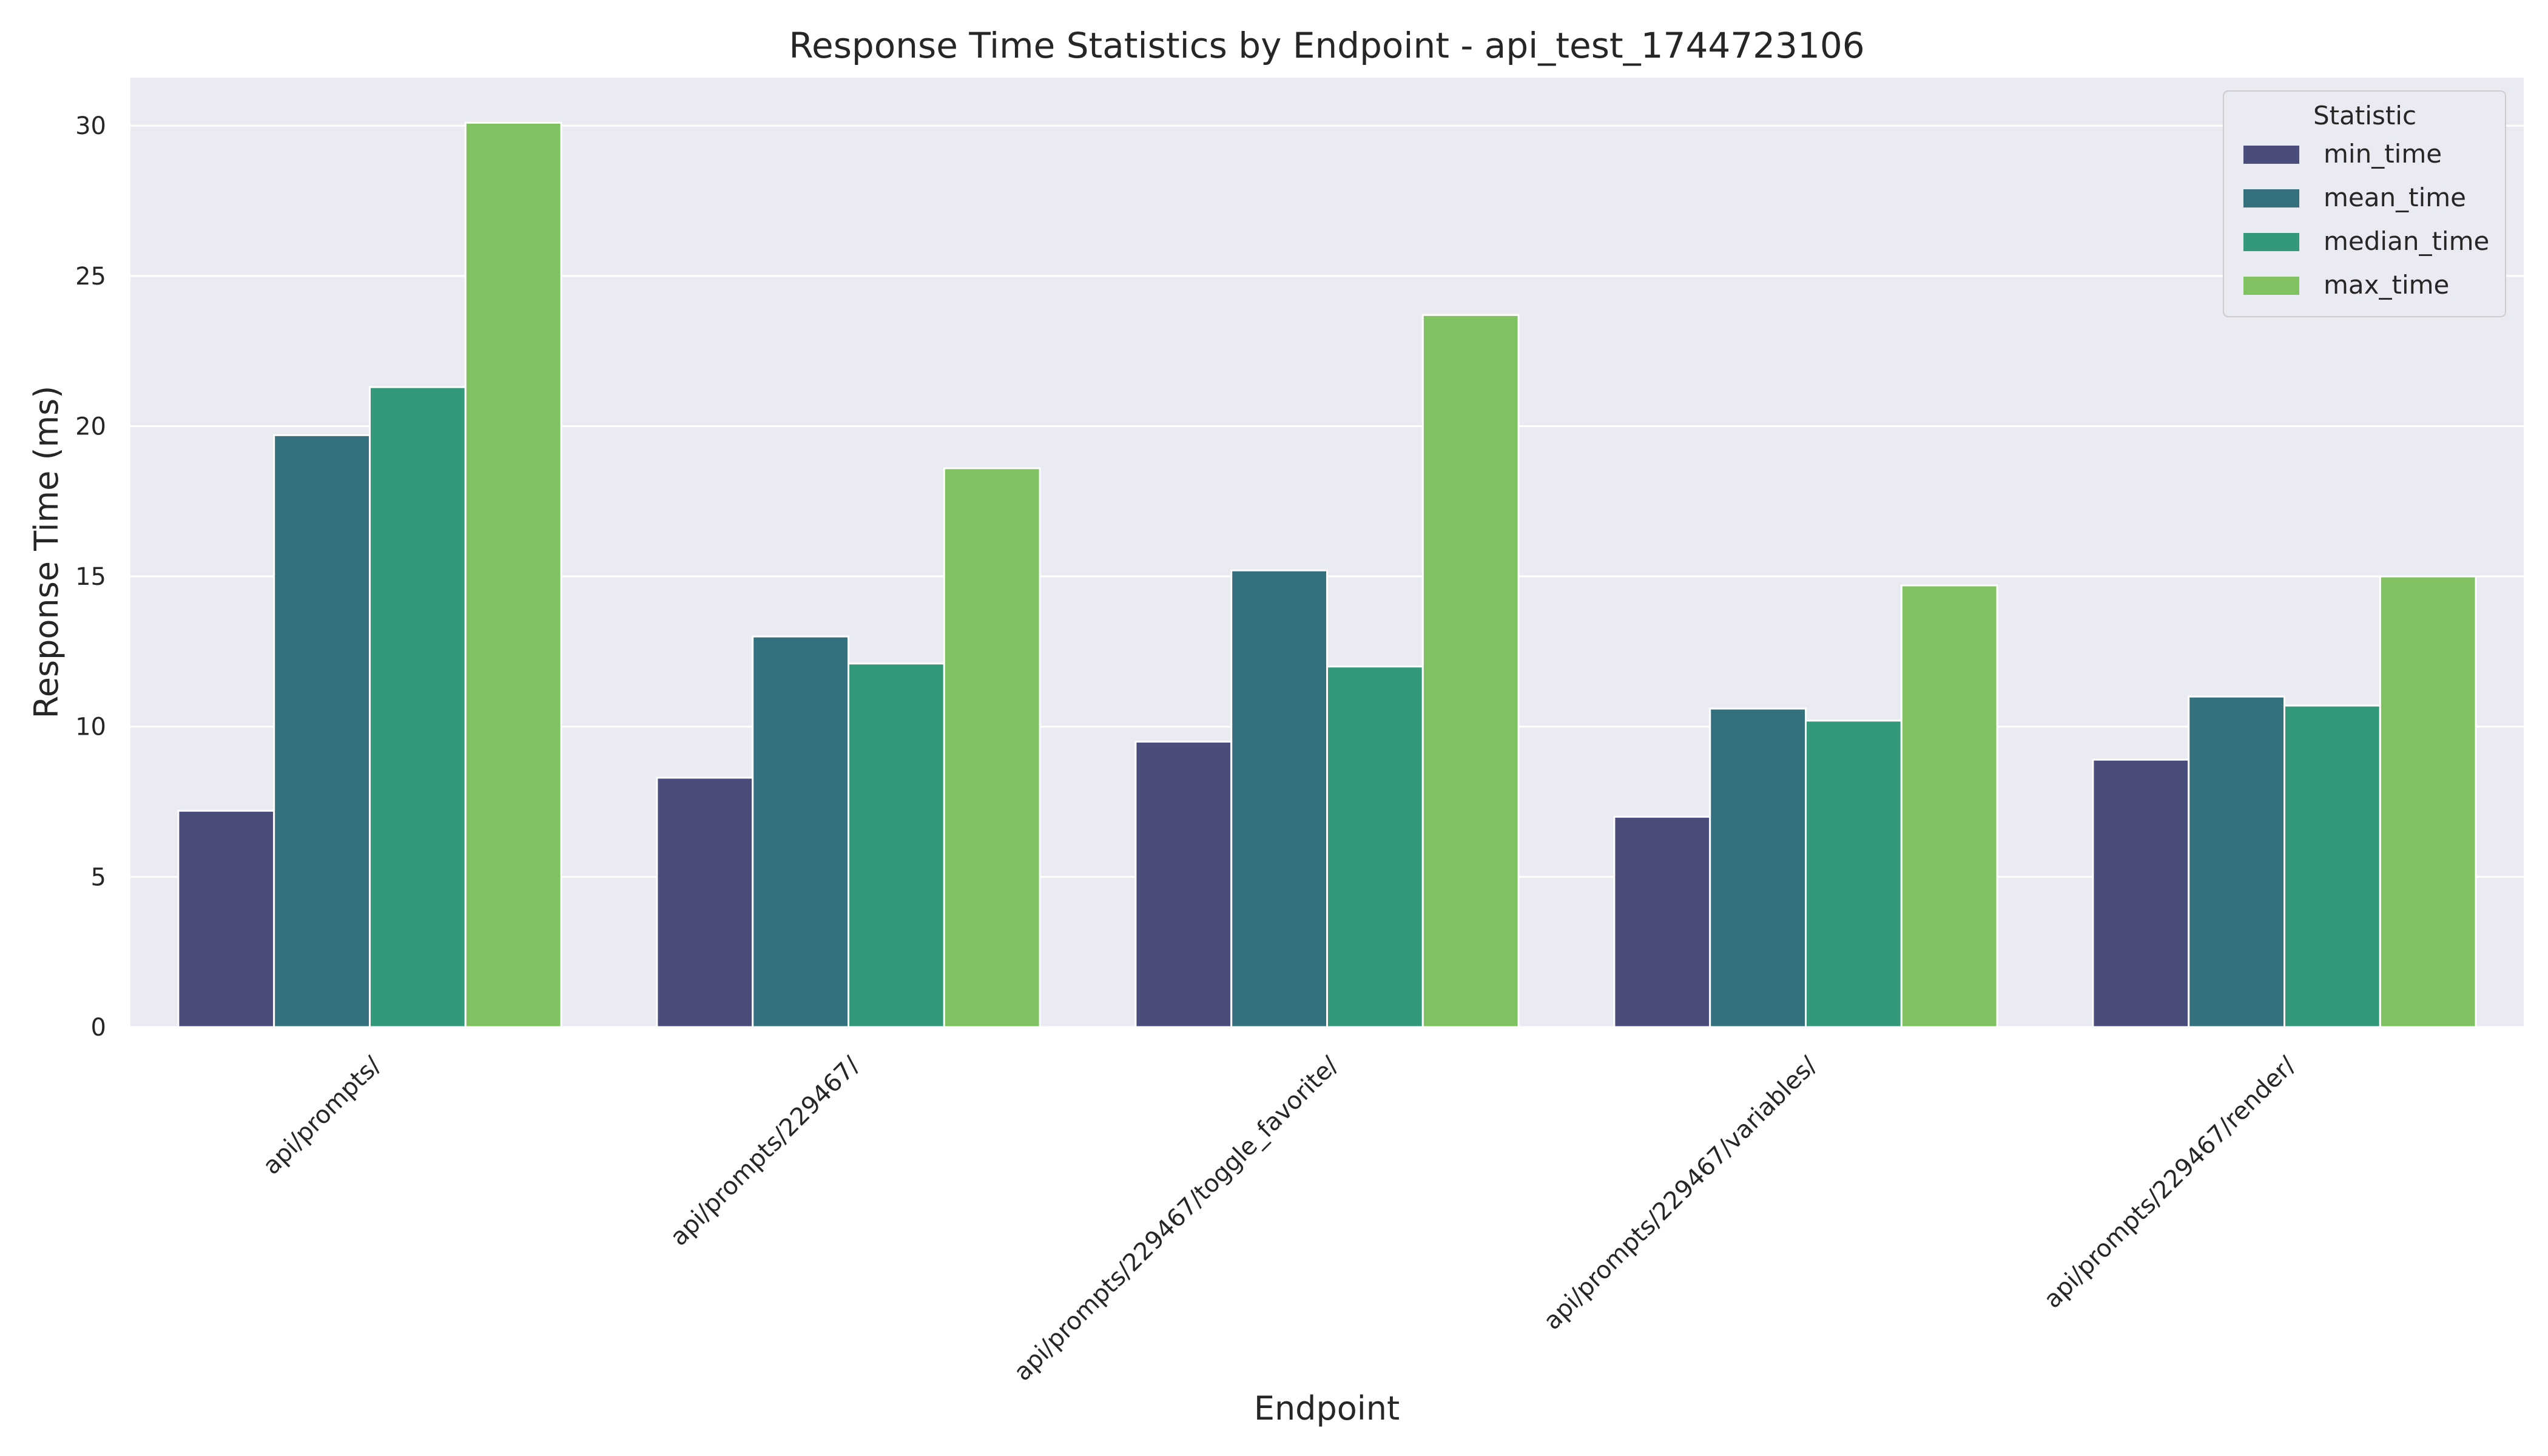  What do you see at coordinates (90, 126) in the screenshot?
I see `y-tick-label: 30` at bounding box center [90, 126].